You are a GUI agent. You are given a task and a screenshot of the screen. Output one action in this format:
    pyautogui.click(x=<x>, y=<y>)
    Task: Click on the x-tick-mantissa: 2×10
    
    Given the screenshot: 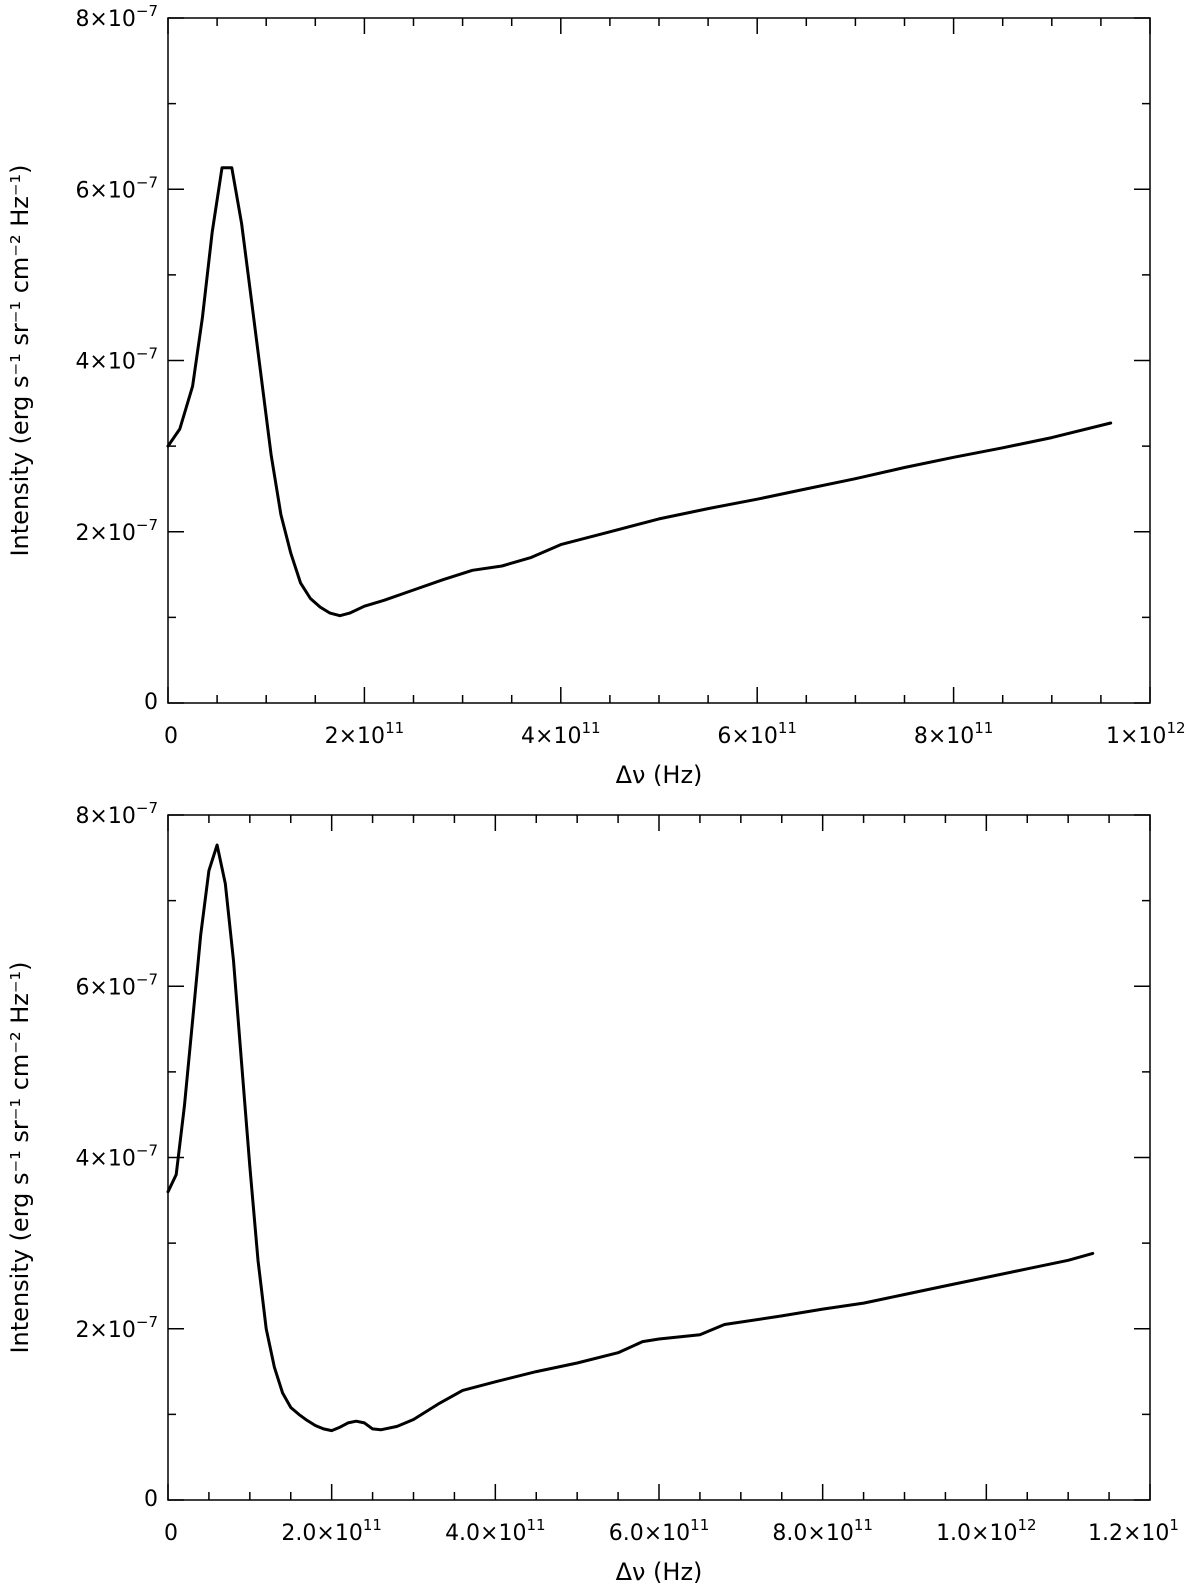 What is the action you would take?
    pyautogui.click(x=355, y=736)
    